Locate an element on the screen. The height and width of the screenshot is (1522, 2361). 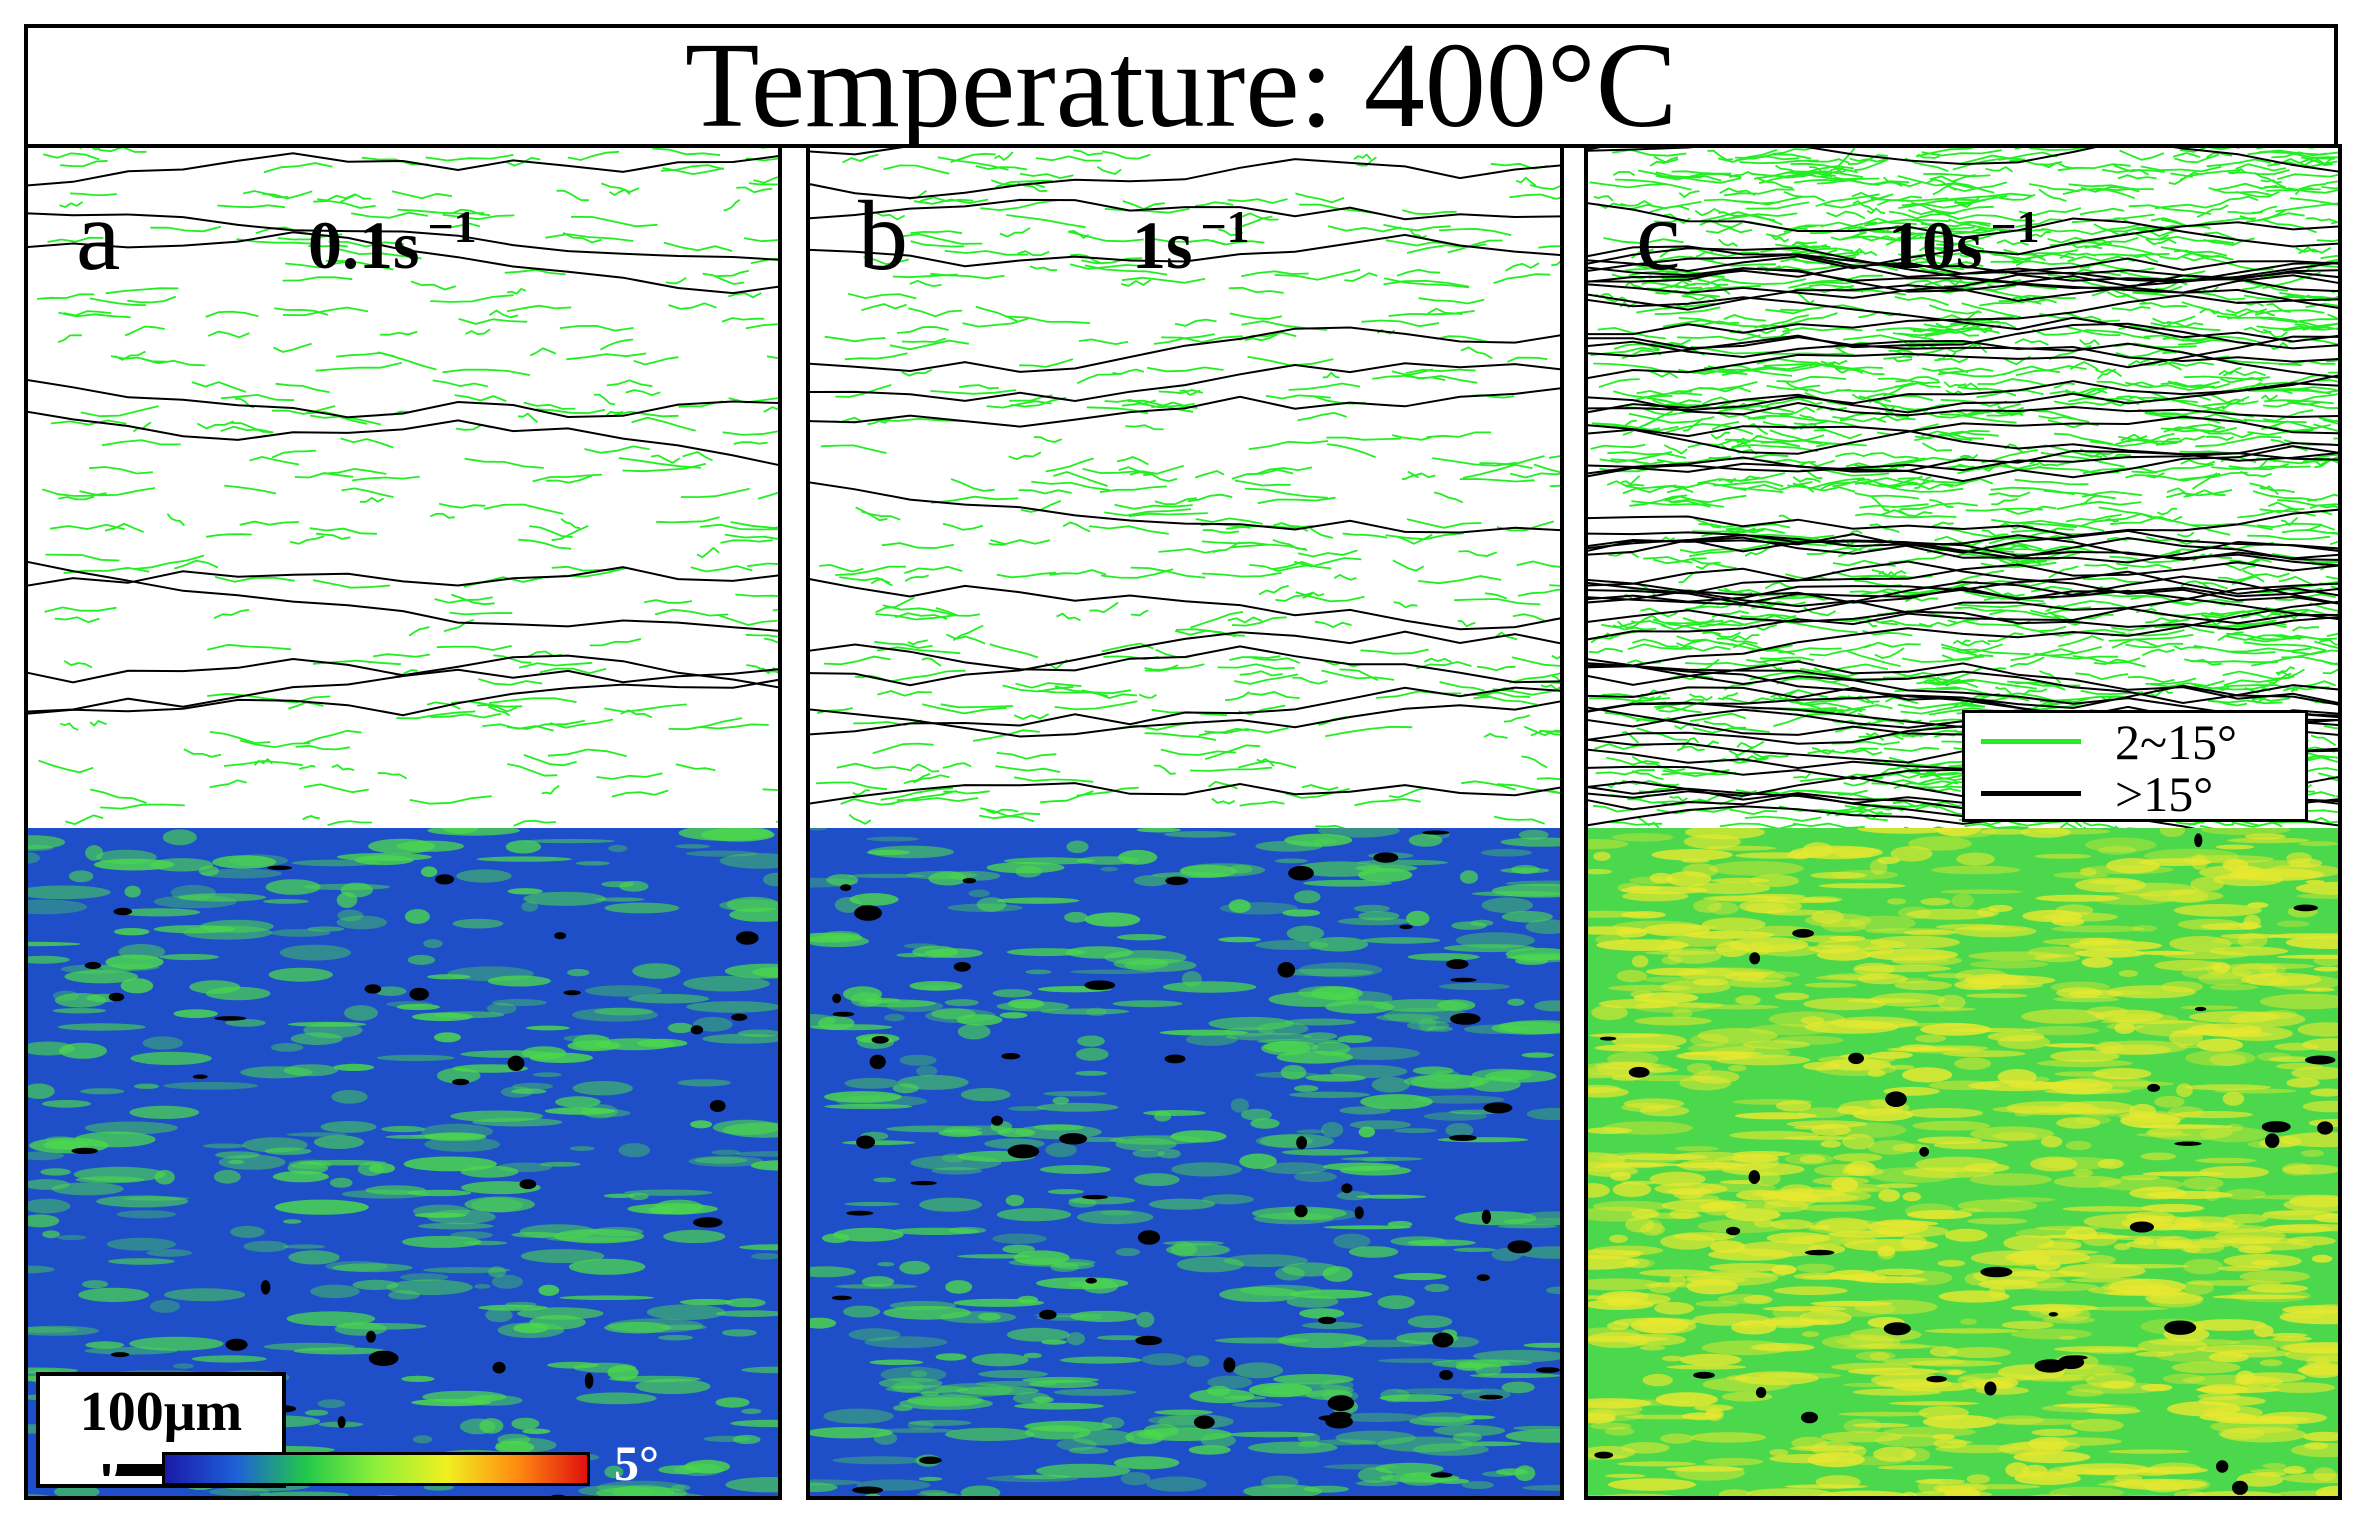
panel-letter: a is located at coordinates (98, 235).